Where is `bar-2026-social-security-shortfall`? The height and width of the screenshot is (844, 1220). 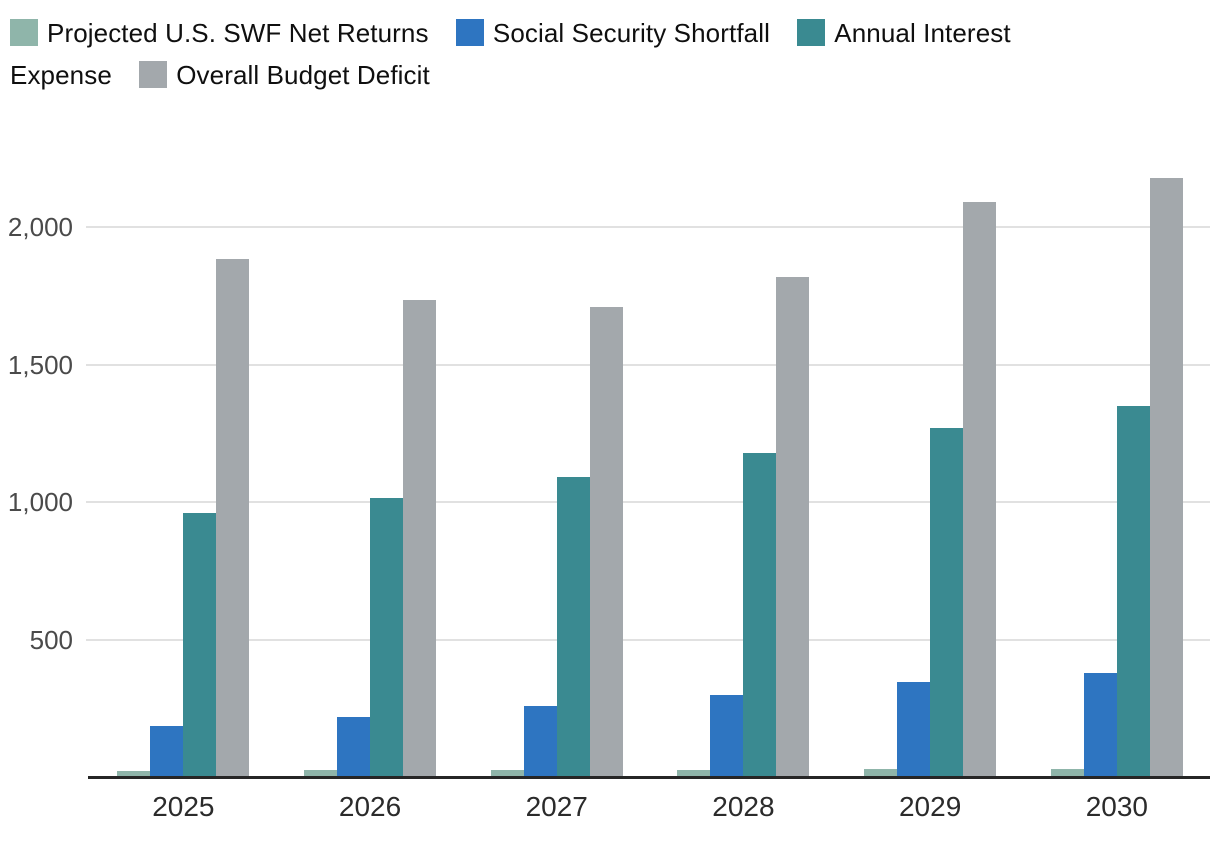 bar-2026-social-security-shortfall is located at coordinates (354, 746).